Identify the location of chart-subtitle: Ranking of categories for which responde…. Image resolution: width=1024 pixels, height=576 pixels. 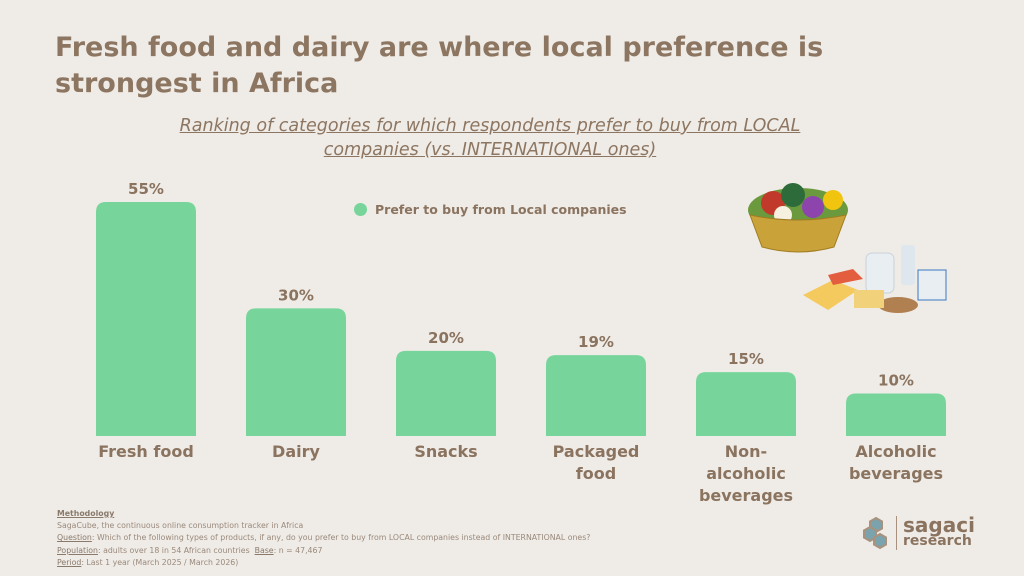
(490, 138).